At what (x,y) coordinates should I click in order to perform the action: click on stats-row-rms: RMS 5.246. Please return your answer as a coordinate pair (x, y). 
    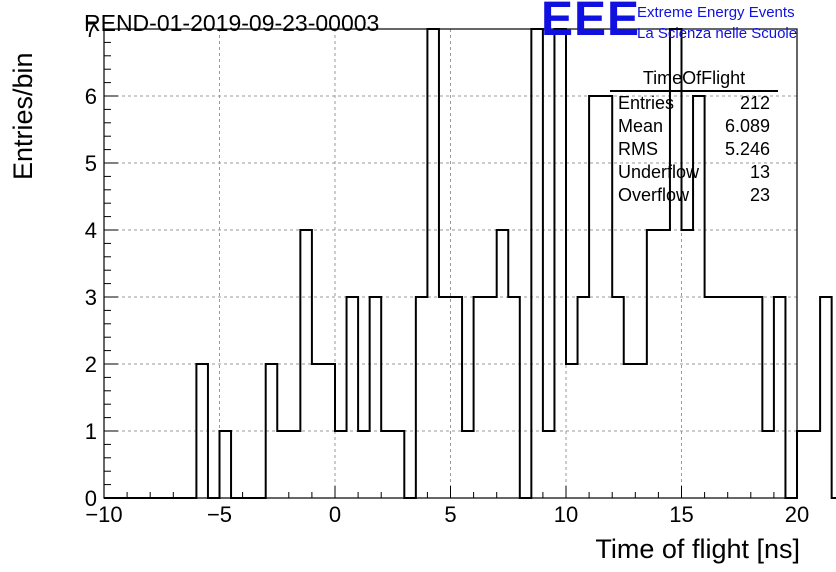
    Looking at the image, I should click on (694, 149).